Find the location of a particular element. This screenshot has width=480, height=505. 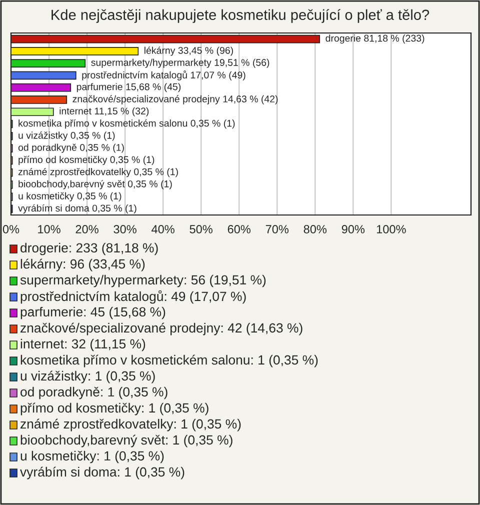

category-label: parfumerie 15,68 % (45) is located at coordinates (128, 87).